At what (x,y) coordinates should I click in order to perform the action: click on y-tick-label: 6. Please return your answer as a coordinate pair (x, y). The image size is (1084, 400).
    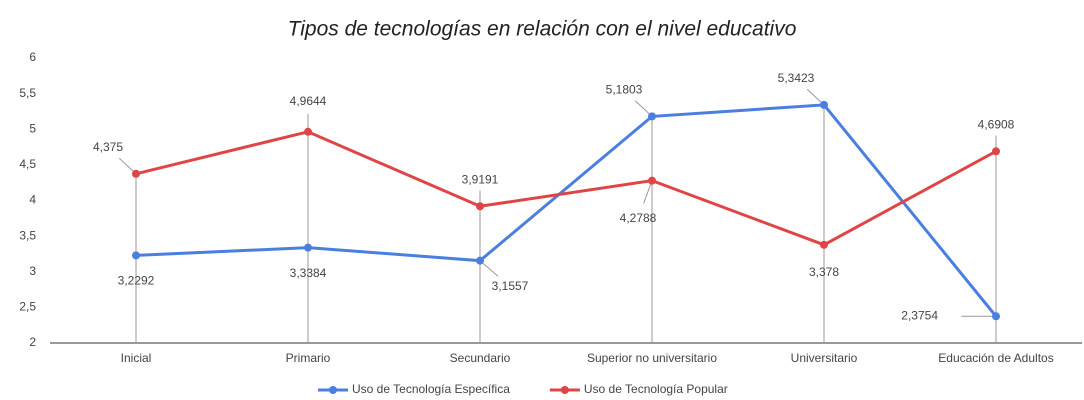
    Looking at the image, I should click on (32, 57).